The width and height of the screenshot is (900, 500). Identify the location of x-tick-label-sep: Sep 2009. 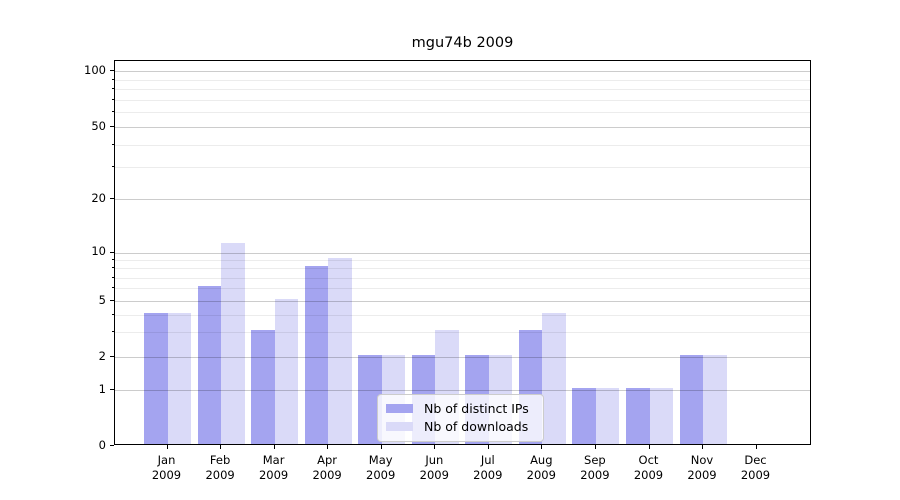
(595, 467).